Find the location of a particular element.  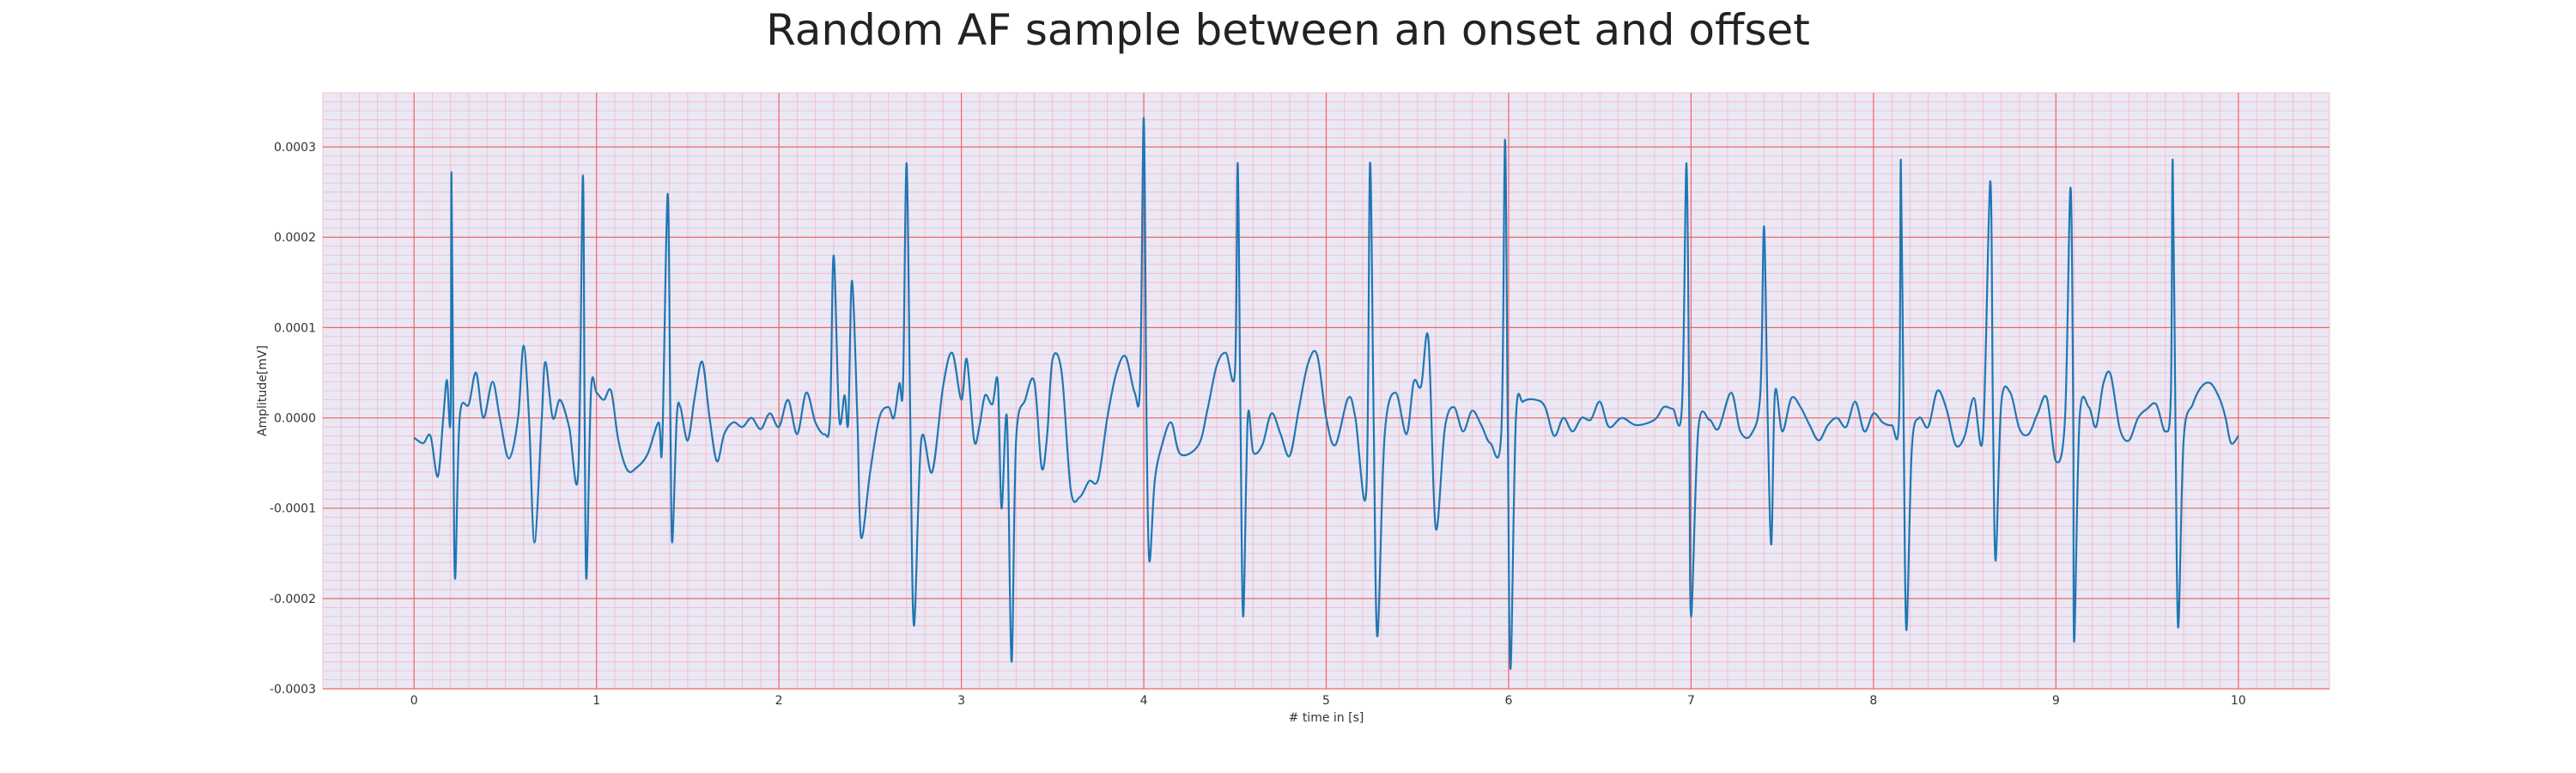

x-tick-label: 5 is located at coordinates (1326, 701).